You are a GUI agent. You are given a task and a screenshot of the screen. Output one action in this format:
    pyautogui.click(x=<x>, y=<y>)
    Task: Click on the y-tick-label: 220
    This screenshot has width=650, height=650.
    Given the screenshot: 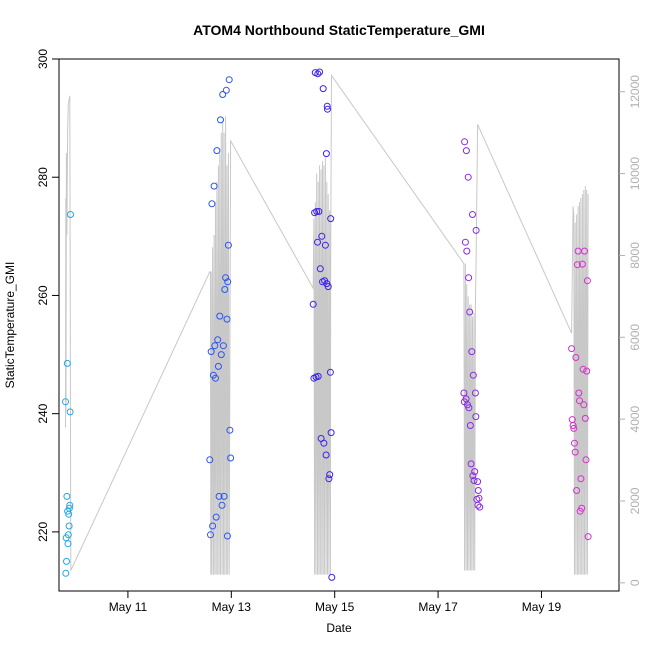 What is the action you would take?
    pyautogui.click(x=43, y=532)
    